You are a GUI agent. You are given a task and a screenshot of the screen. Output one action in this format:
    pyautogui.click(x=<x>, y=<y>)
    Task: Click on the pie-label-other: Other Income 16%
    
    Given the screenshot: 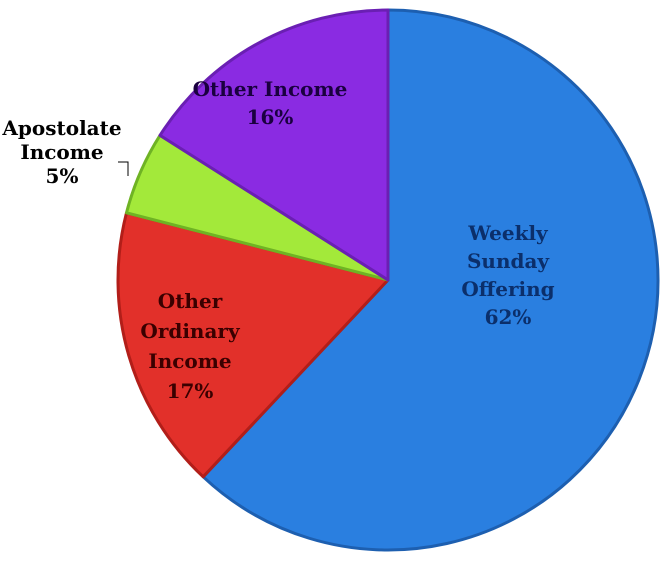 What is the action you would take?
    pyautogui.click(x=270, y=103)
    